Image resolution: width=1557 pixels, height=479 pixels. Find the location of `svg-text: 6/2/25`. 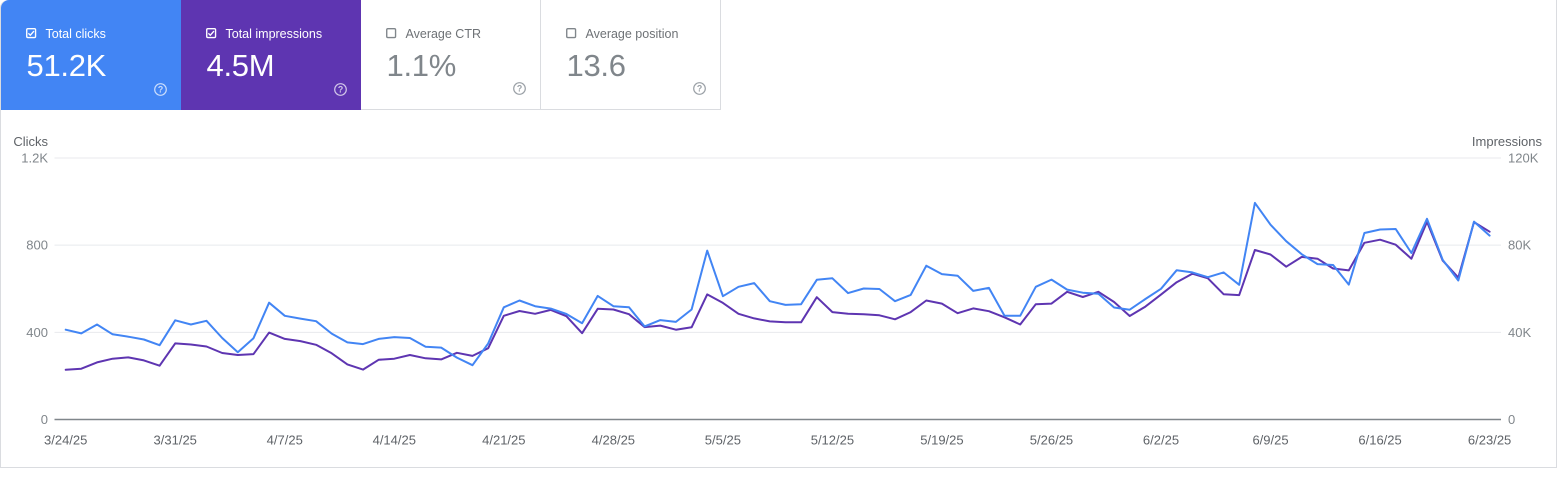

svg-text: 6/2/25 is located at coordinates (1161, 440).